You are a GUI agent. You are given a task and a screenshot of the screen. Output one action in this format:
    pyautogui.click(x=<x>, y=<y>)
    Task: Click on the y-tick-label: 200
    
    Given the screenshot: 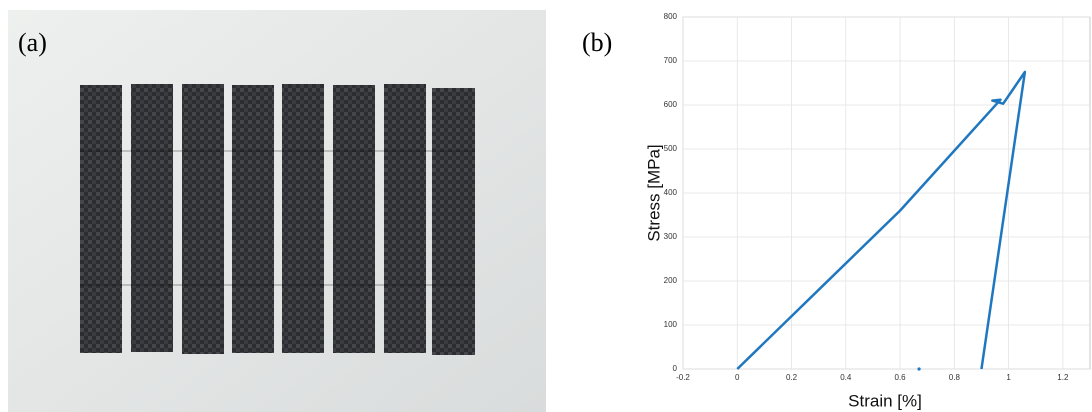 What is the action you would take?
    pyautogui.click(x=671, y=280)
    